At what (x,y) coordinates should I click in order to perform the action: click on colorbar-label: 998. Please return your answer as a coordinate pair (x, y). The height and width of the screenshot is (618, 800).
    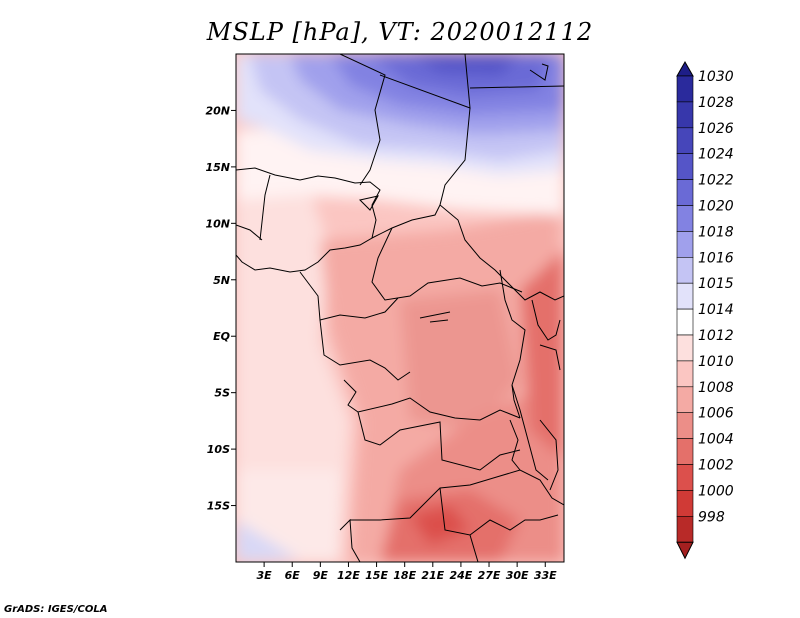
    Looking at the image, I should click on (711, 517).